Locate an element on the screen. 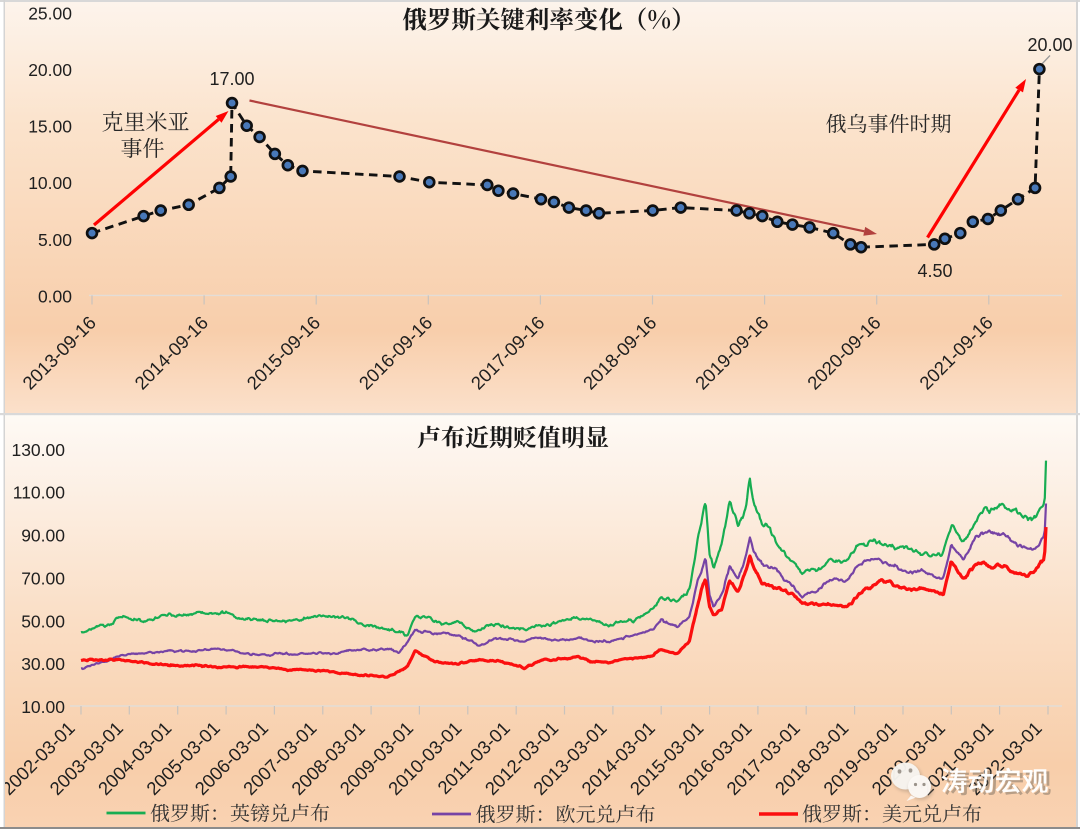 This screenshot has height=829, width=1080. svg-text: 70.00 is located at coordinates (43, 578).